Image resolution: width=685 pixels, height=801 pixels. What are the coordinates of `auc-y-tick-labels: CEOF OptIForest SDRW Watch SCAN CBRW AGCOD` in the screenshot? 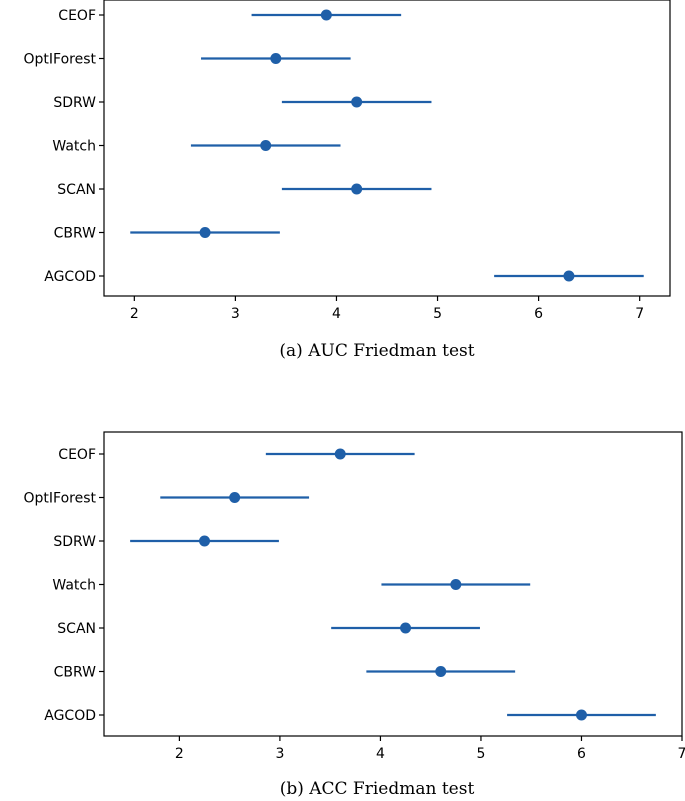 It's located at (64, 146).